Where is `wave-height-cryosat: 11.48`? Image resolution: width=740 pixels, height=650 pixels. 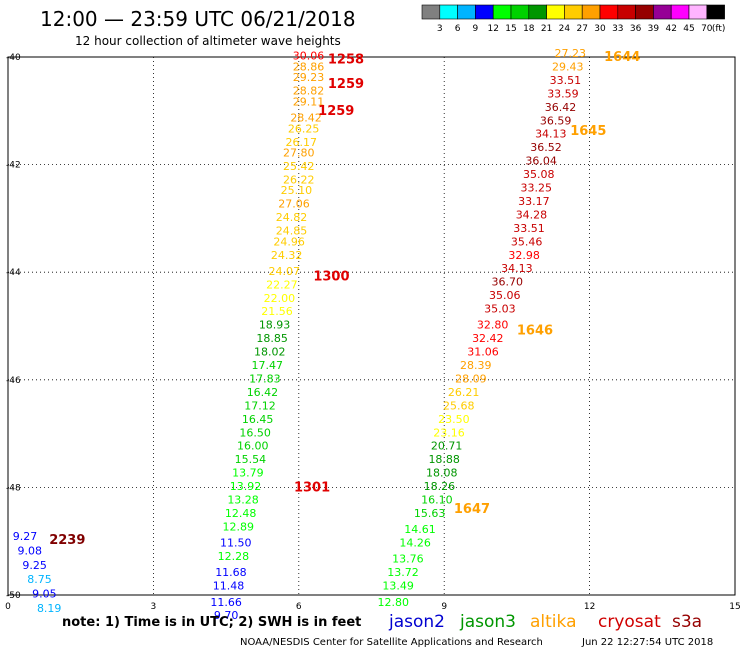 wave-height-cryosat: 11.48 is located at coordinates (229, 586).